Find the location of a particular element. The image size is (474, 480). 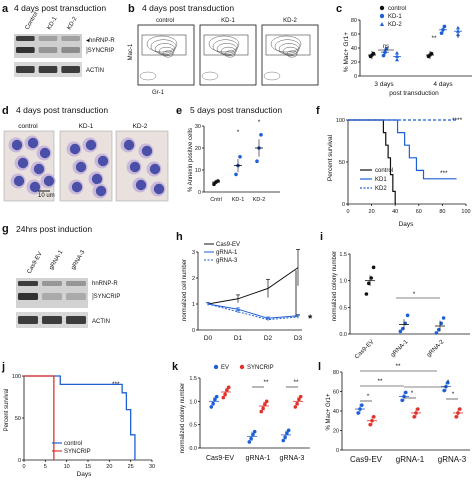

panel-k-ylabel: normalized colony number is located at coordinates (183, 418).